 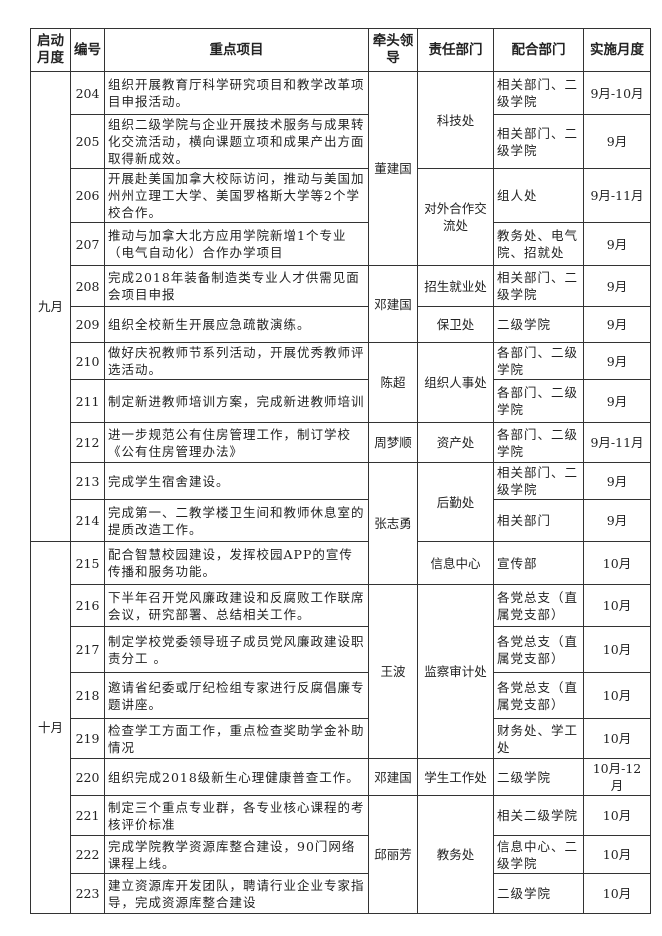 What do you see at coordinates (87, 195) in the screenshot?
I see `item-number: 206` at bounding box center [87, 195].